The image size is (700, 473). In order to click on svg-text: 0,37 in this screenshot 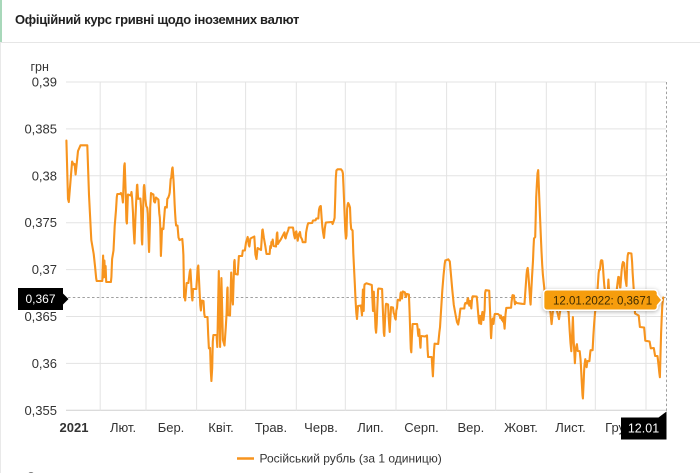, I will do `click(44, 269)`.